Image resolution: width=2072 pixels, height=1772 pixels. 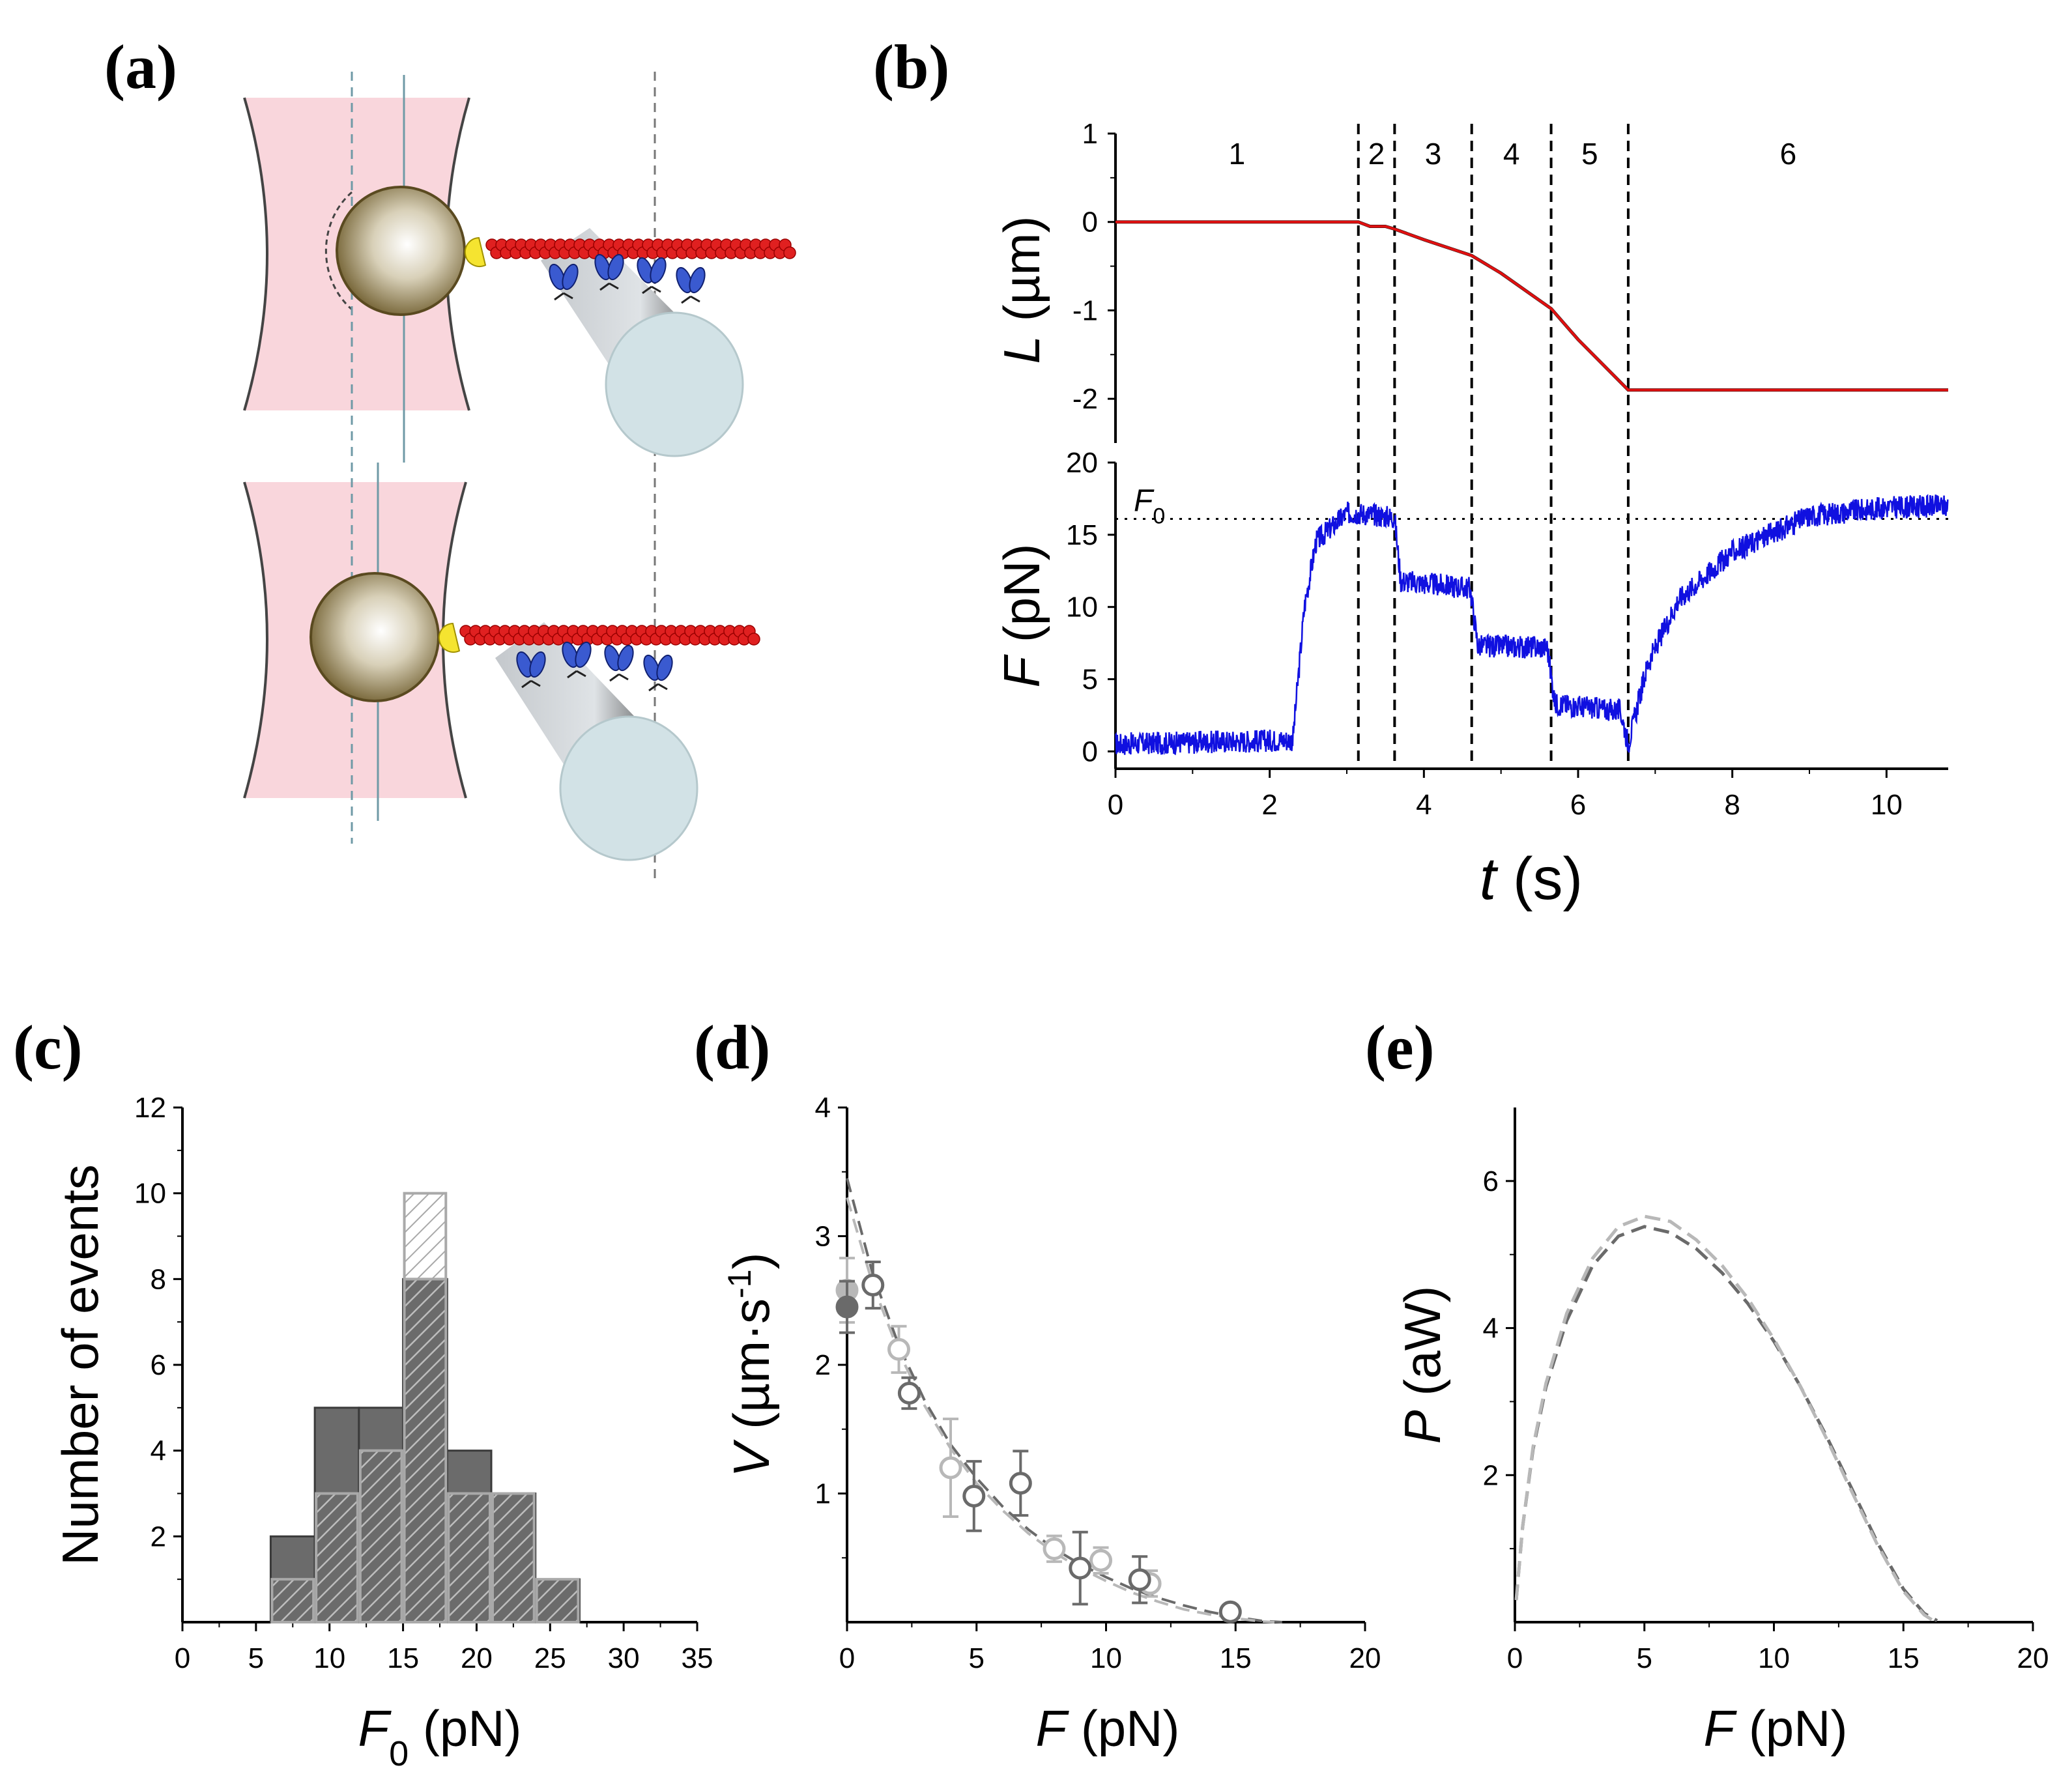 What do you see at coordinates (1051, 1425) in the screenshot?
I see `chart-d: 0 5 10 15 20 1 2 3 4 V (µm·s-1) F (pN)` at bounding box center [1051, 1425].